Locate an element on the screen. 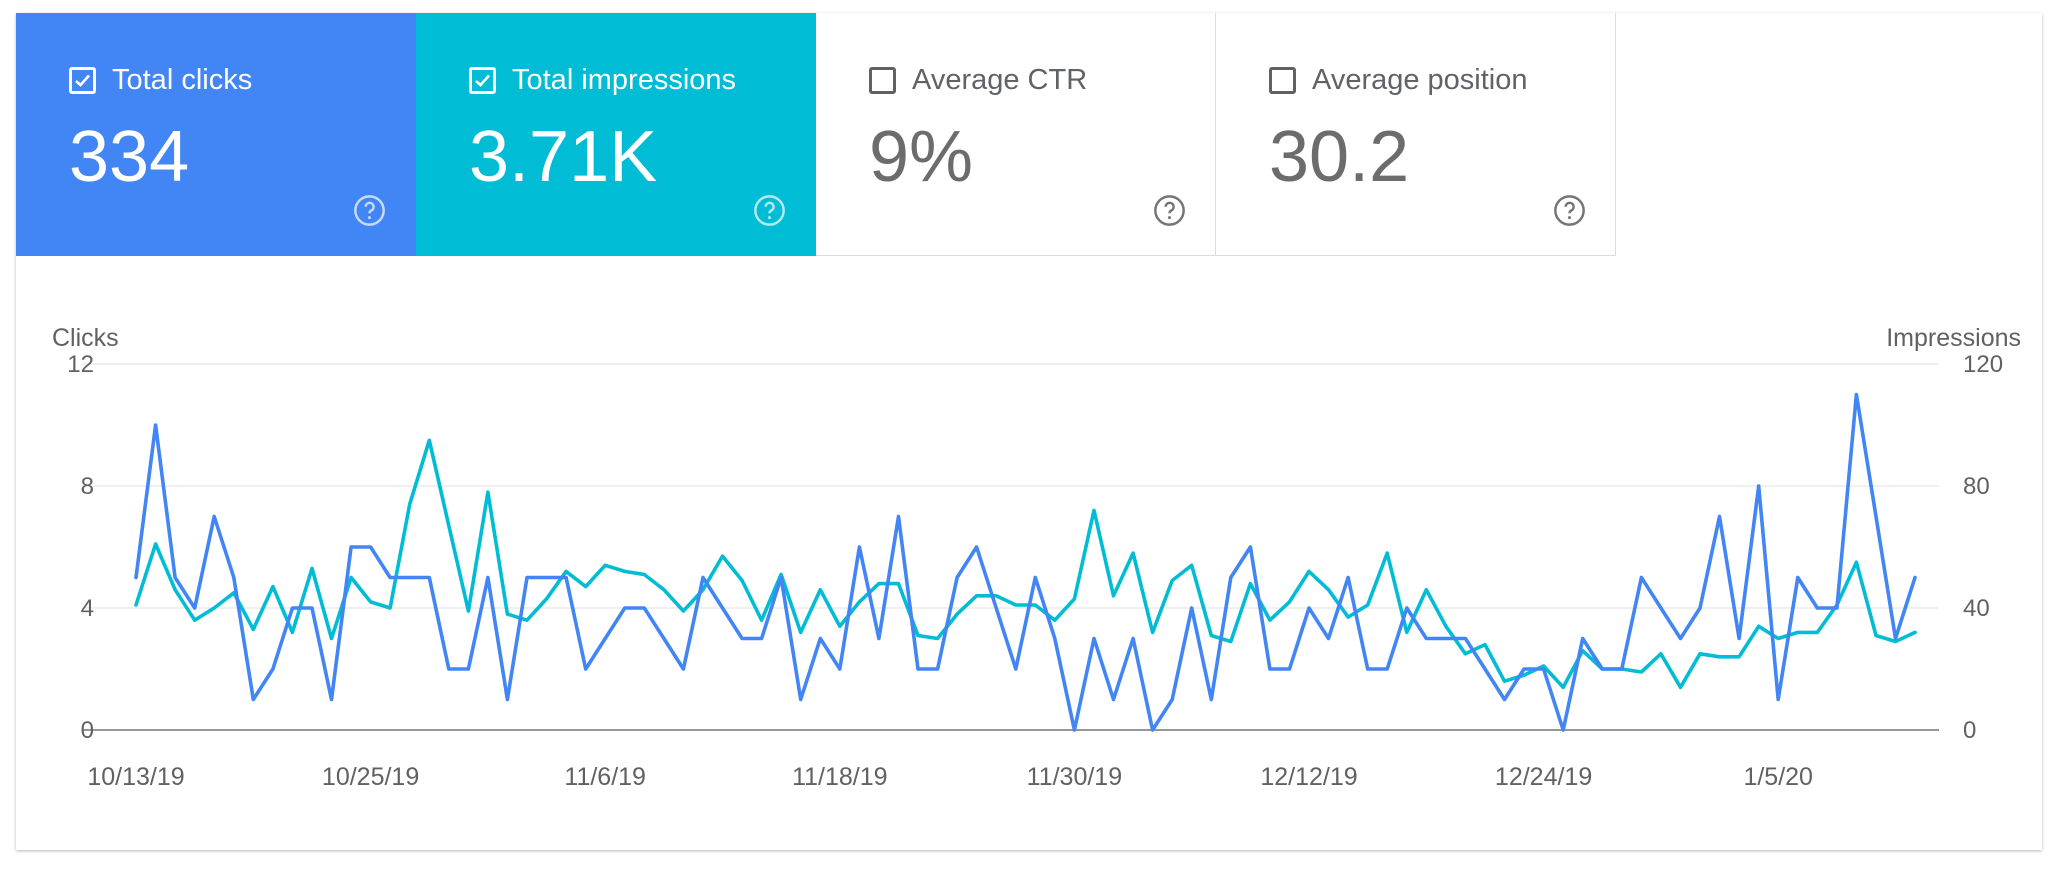 This screenshot has width=2061, height=871. x-tick-label: 10/13/19 is located at coordinates (135, 777).